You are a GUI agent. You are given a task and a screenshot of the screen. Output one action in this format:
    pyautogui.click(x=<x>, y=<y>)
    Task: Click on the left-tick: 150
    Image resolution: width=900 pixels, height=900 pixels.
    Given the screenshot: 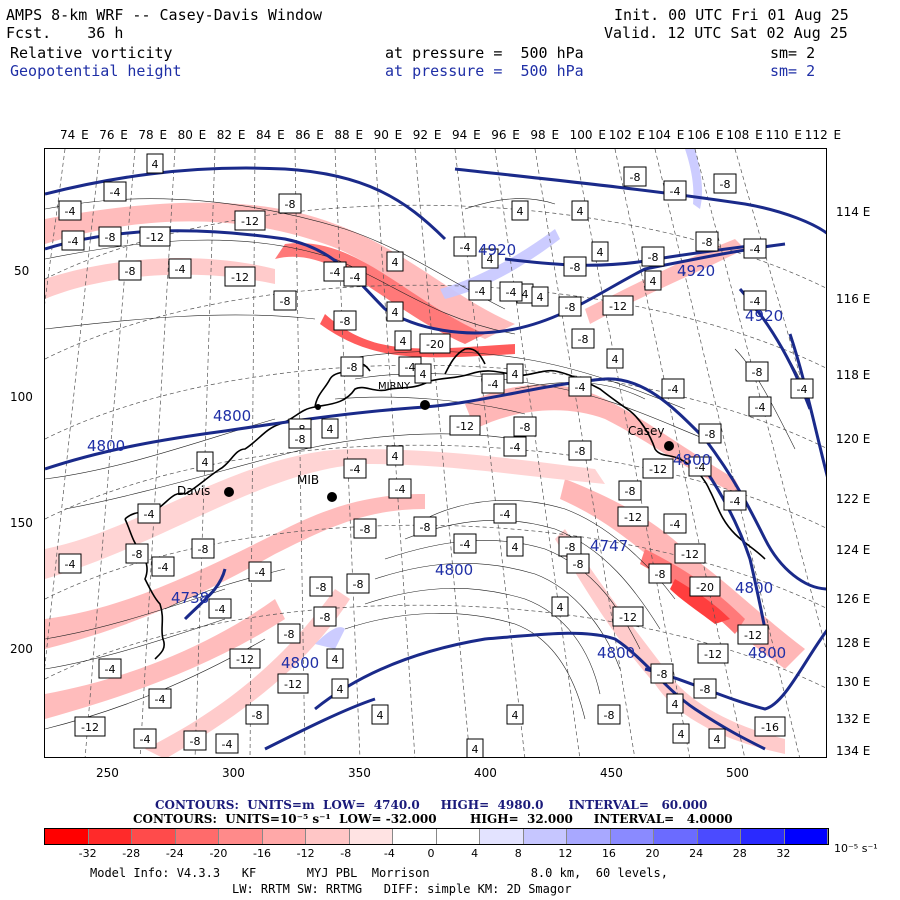 What is the action you would take?
    pyautogui.click(x=21, y=523)
    